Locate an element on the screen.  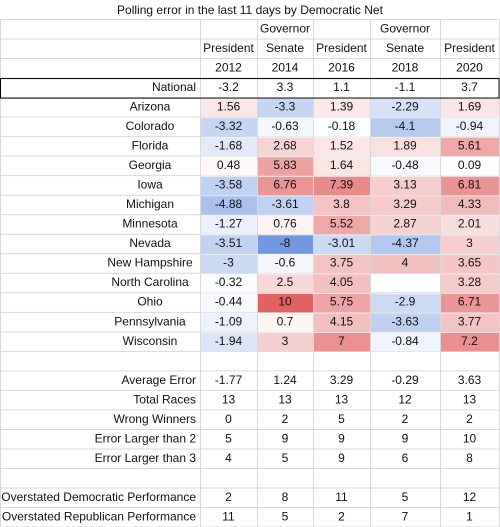
row-label: Overstated Republican Performance is located at coordinates (99, 516).